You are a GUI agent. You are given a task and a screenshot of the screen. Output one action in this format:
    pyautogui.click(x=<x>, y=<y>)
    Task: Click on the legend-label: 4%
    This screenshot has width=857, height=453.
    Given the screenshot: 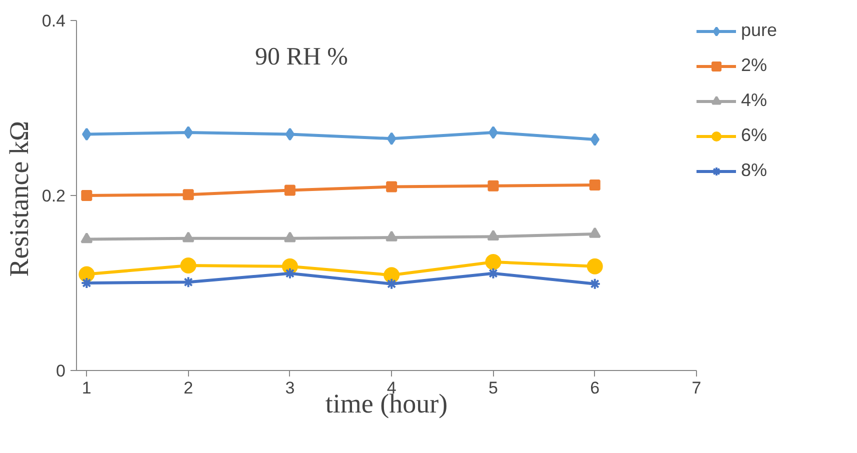 What is the action you would take?
    pyautogui.click(x=754, y=100)
    